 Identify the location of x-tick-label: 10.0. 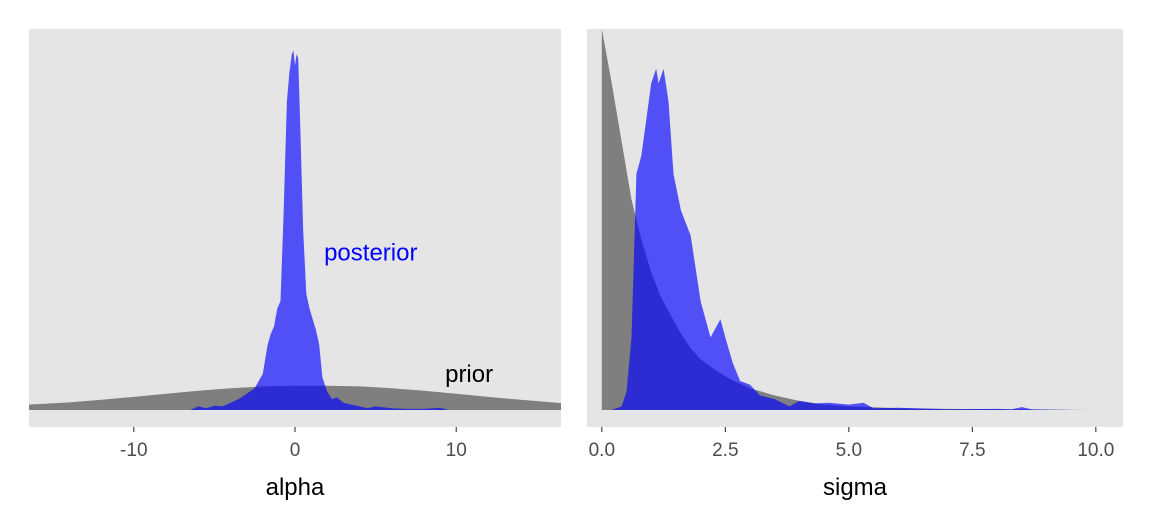
(1095, 450).